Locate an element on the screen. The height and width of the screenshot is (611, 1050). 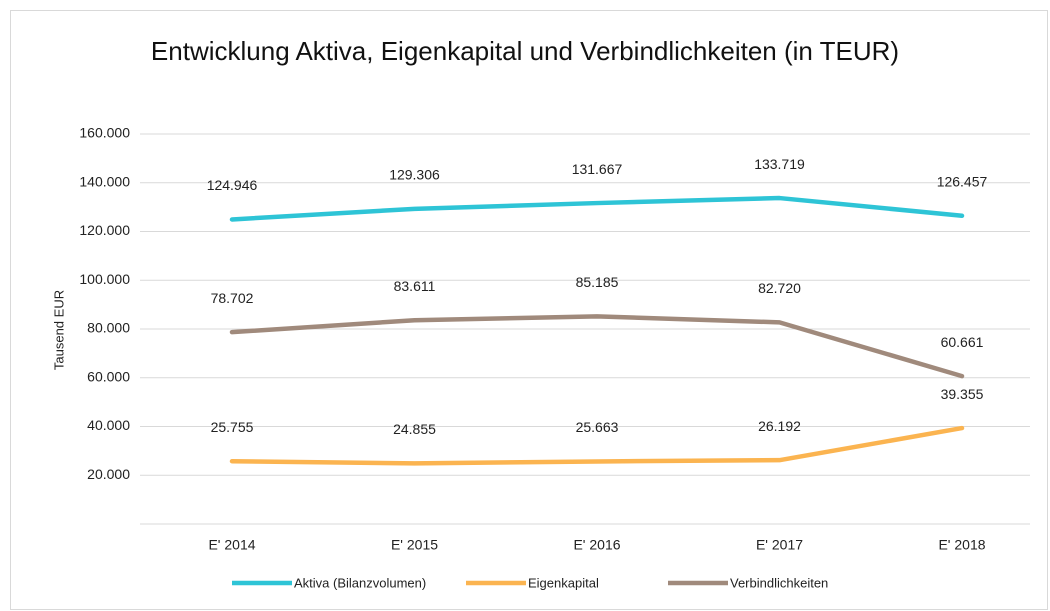
legend-label: Verbindlichkeiten is located at coordinates (779, 582).